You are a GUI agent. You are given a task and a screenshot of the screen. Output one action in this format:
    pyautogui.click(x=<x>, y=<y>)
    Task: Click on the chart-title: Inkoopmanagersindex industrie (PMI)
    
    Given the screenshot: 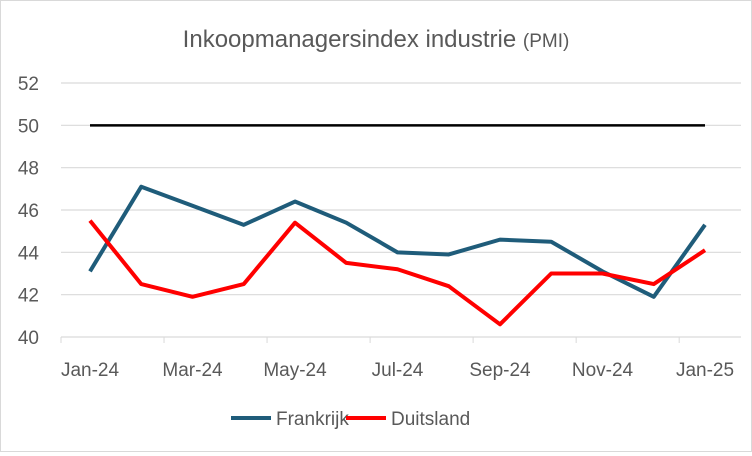 What is the action you would take?
    pyautogui.click(x=376, y=39)
    